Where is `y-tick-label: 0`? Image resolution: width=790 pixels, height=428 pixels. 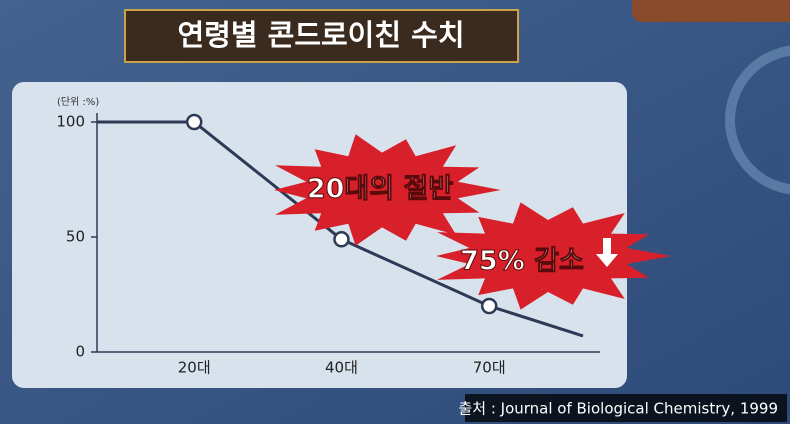 y-tick-label: 0 is located at coordinates (80, 352).